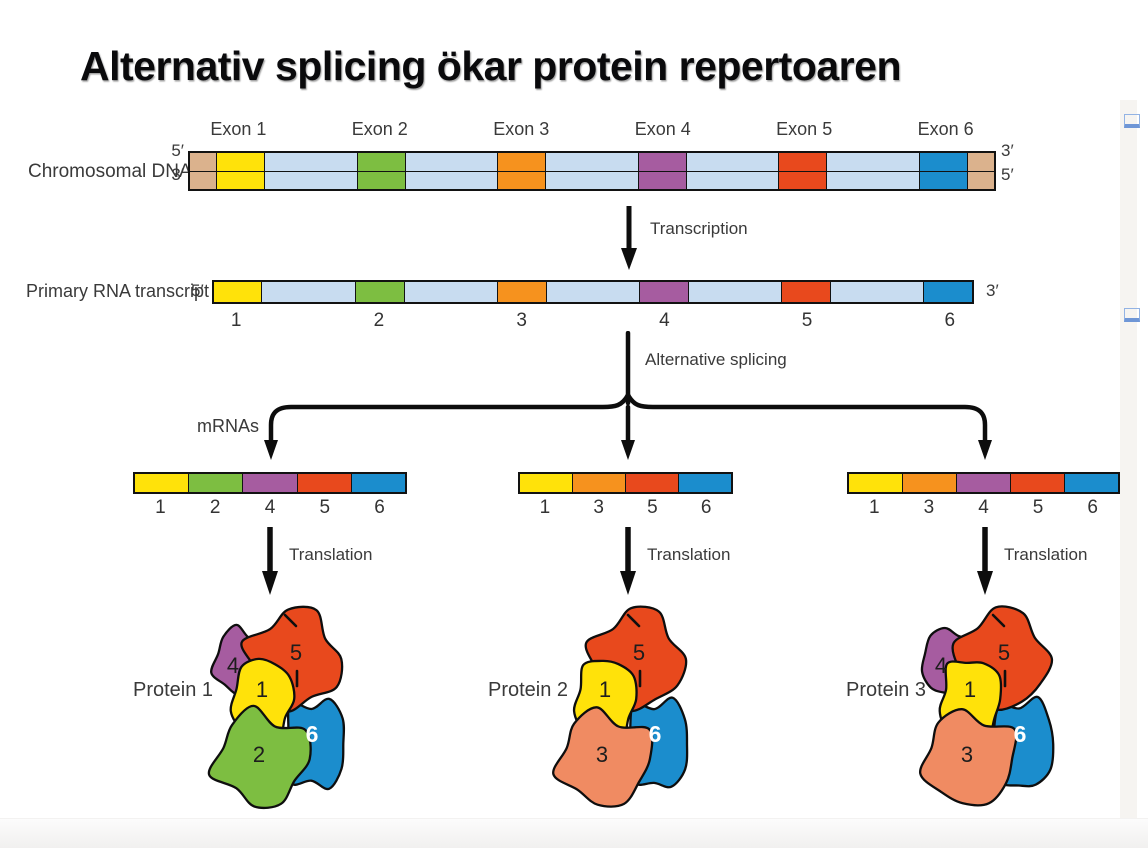  I want to click on cap-segment, so click(980, 180).